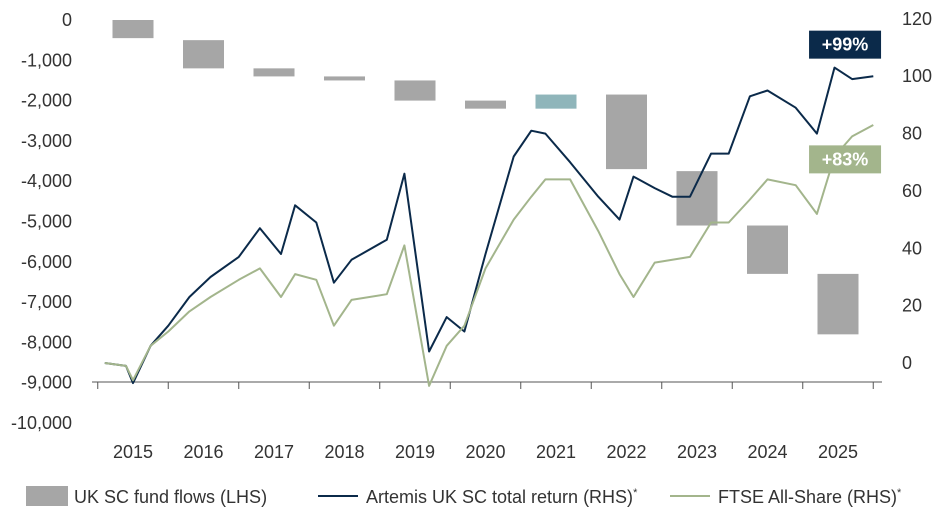  I want to click on legend-label-ftse-text: FTSE All-Share (RHS), so click(807, 497).